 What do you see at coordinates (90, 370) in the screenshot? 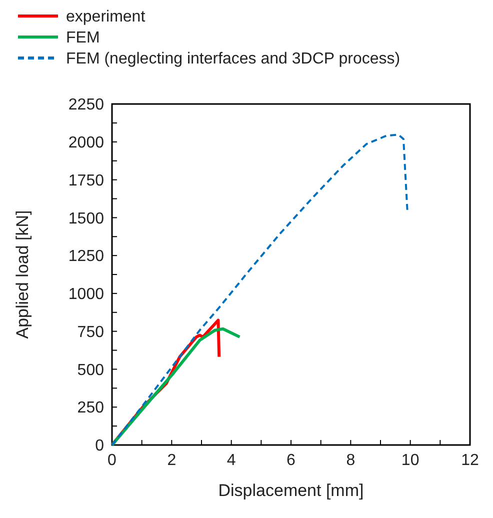
I see `y-tick-label: 500` at bounding box center [90, 370].